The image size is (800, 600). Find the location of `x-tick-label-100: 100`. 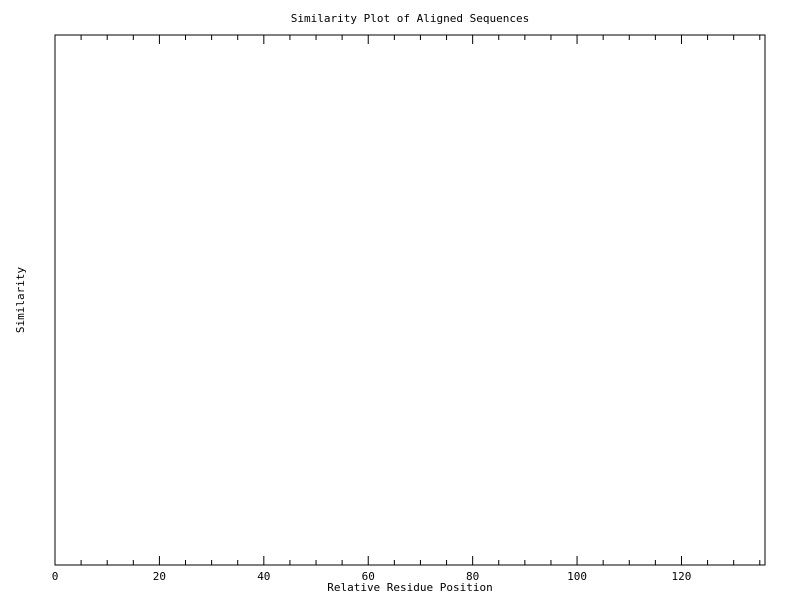

x-tick-label-100: 100 is located at coordinates (577, 576).